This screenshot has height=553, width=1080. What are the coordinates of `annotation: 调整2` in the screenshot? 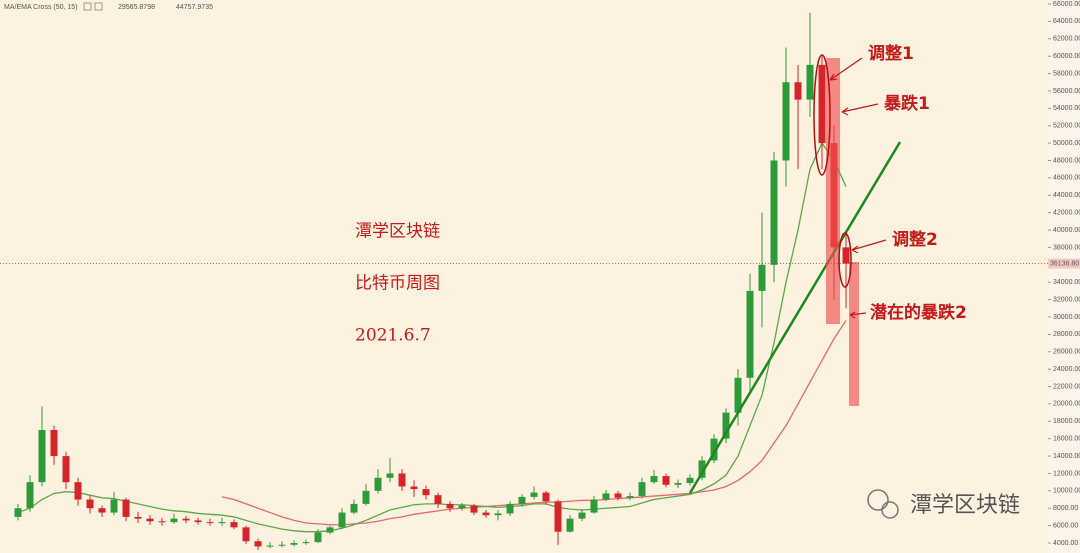 It's located at (915, 239).